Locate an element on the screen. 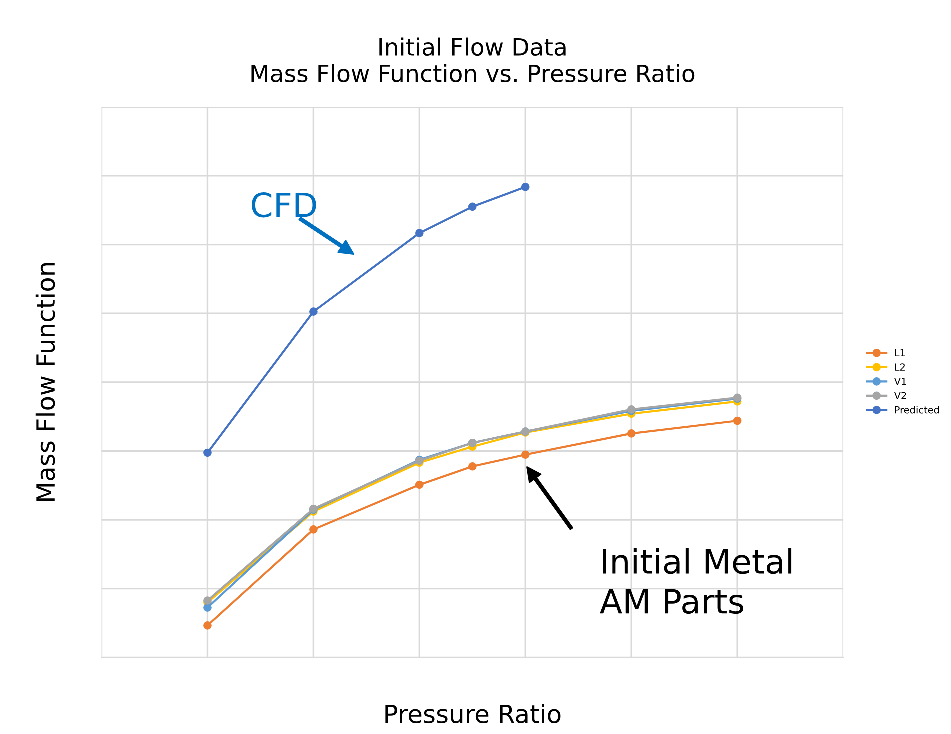 This screenshot has width=951, height=734. legend-label: V1 is located at coordinates (900, 382).